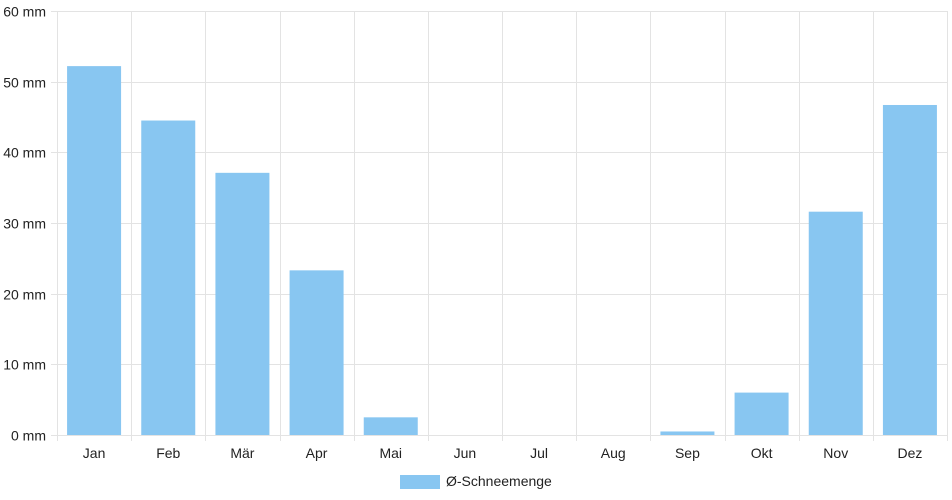  What do you see at coordinates (24, 83) in the screenshot?
I see `y-tick-label: 50 mm` at bounding box center [24, 83].